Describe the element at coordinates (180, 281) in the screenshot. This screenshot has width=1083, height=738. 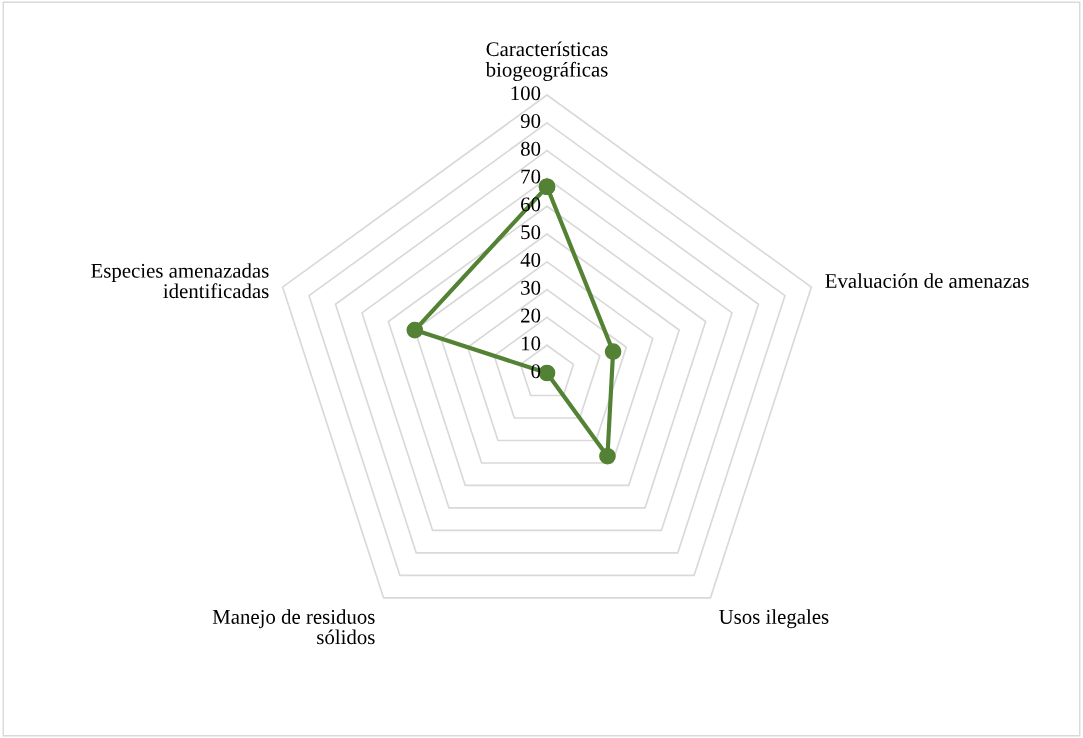
I see `spoke-label: Especies amenazadas identificadas` at that location.